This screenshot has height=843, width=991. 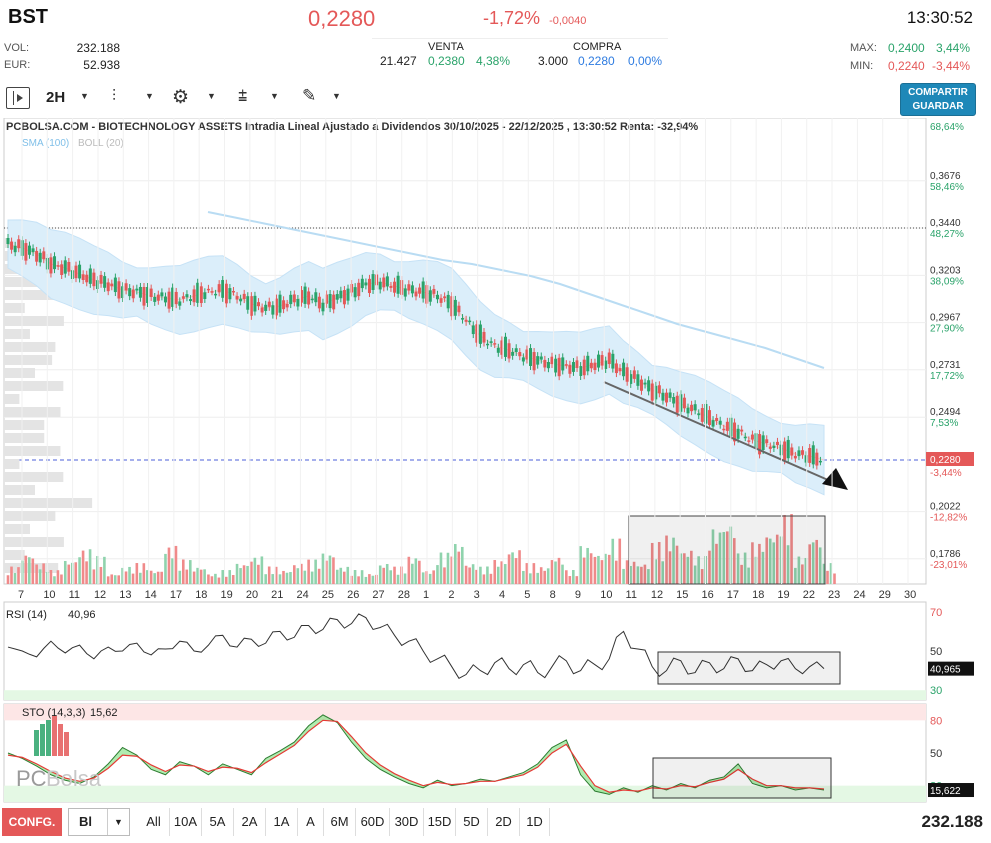 What do you see at coordinates (407, 822) in the screenshot?
I see `period-button-30d: 30D` at bounding box center [407, 822].